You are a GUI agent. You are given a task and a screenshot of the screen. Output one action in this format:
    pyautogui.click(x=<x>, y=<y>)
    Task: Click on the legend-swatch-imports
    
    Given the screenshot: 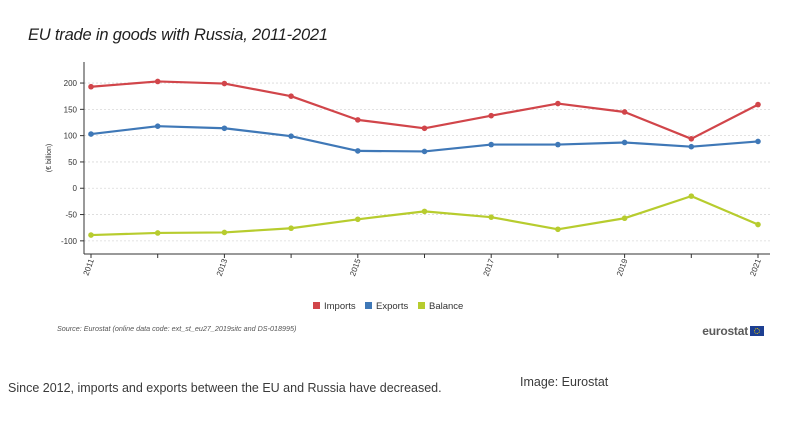 What is the action you would take?
    pyautogui.click(x=316, y=305)
    